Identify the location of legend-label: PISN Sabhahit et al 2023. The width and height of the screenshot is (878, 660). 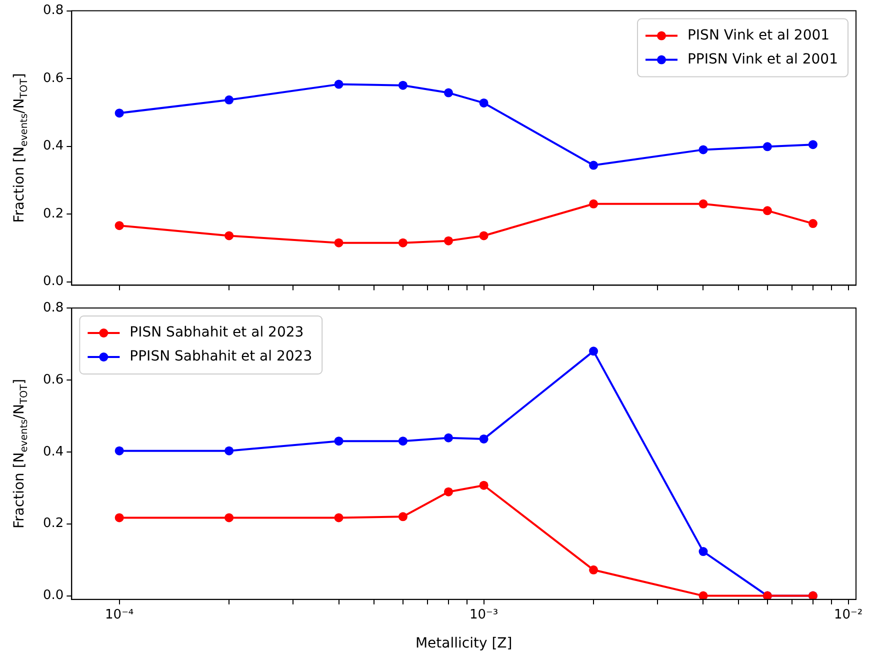
(217, 332).